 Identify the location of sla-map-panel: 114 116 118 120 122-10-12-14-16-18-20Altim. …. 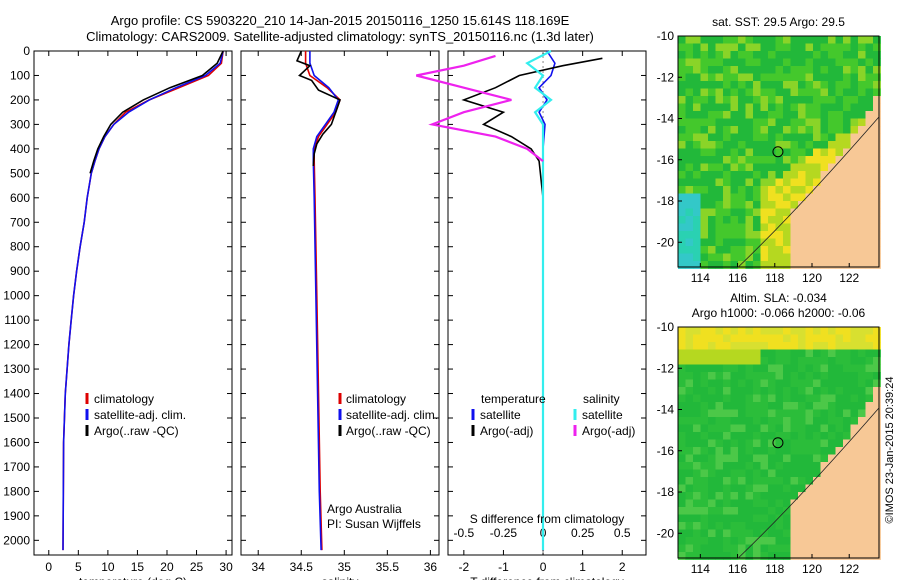
(769, 433).